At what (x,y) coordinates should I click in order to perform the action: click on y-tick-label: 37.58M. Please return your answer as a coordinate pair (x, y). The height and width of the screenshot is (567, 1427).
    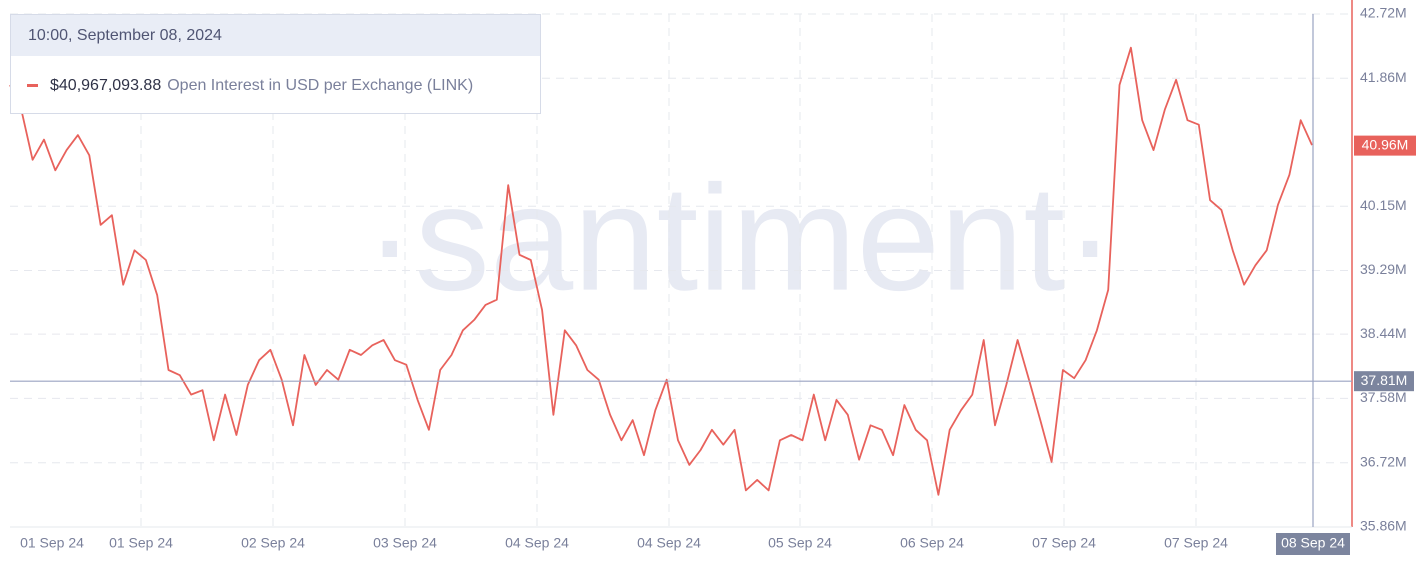
    Looking at the image, I should click on (1383, 397).